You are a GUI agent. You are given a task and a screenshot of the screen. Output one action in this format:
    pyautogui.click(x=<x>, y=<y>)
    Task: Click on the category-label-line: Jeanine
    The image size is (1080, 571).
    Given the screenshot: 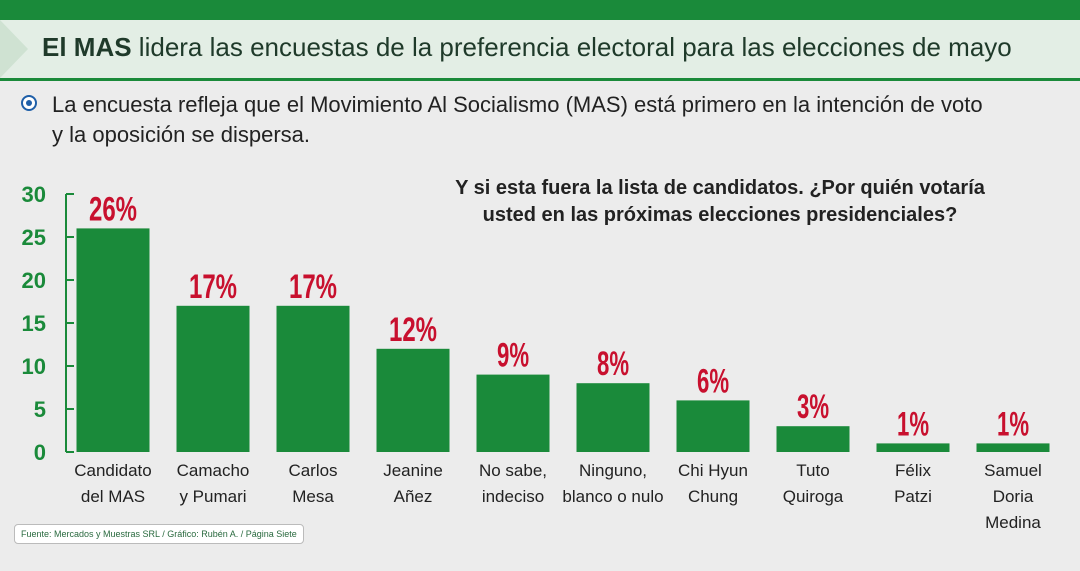 What is the action you would take?
    pyautogui.click(x=413, y=470)
    